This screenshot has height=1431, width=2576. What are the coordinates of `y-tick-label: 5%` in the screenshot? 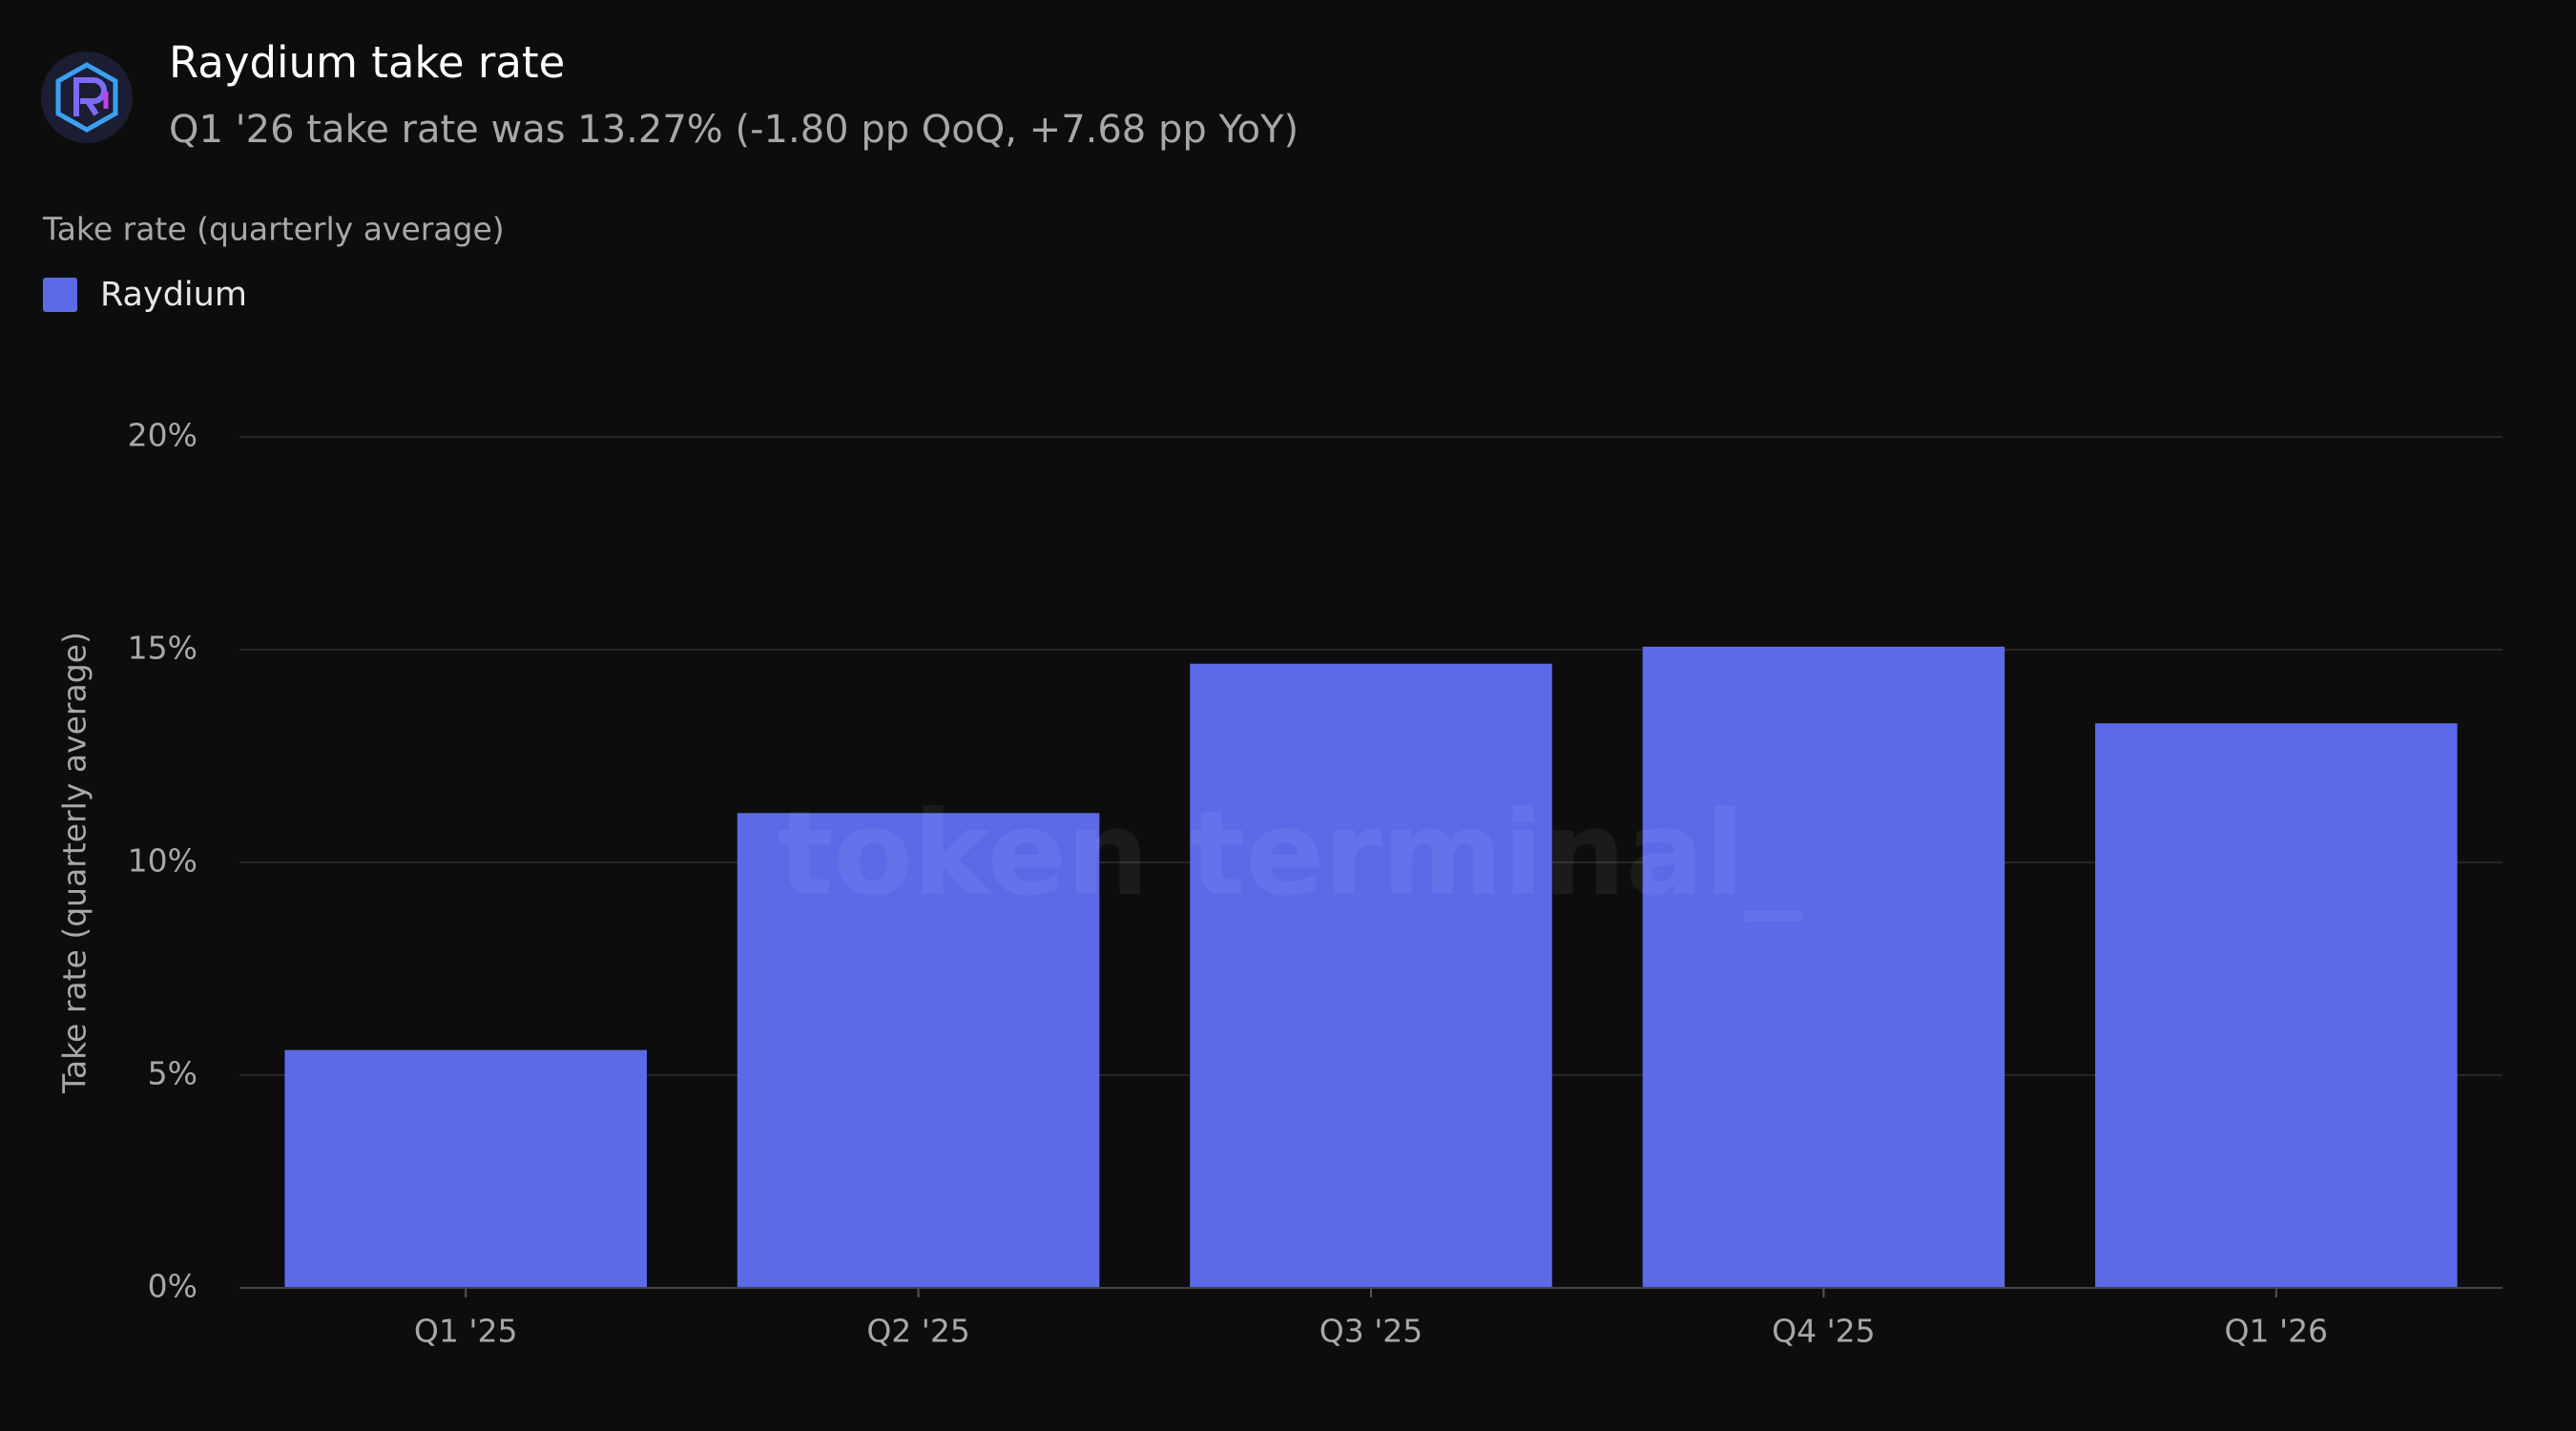 It's located at (172, 1073).